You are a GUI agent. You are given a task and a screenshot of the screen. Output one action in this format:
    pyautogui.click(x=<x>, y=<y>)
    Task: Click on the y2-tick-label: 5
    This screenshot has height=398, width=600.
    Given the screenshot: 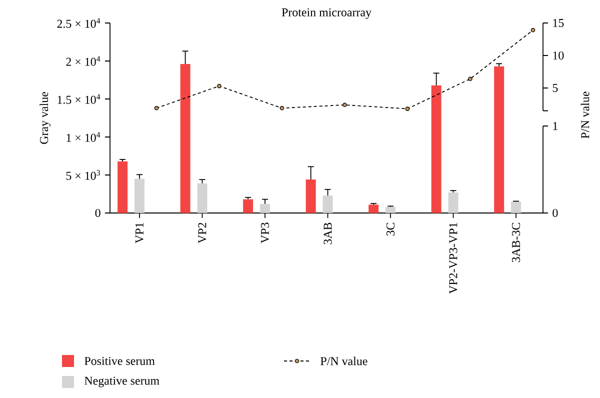 What is the action you would take?
    pyautogui.click(x=555, y=88)
    